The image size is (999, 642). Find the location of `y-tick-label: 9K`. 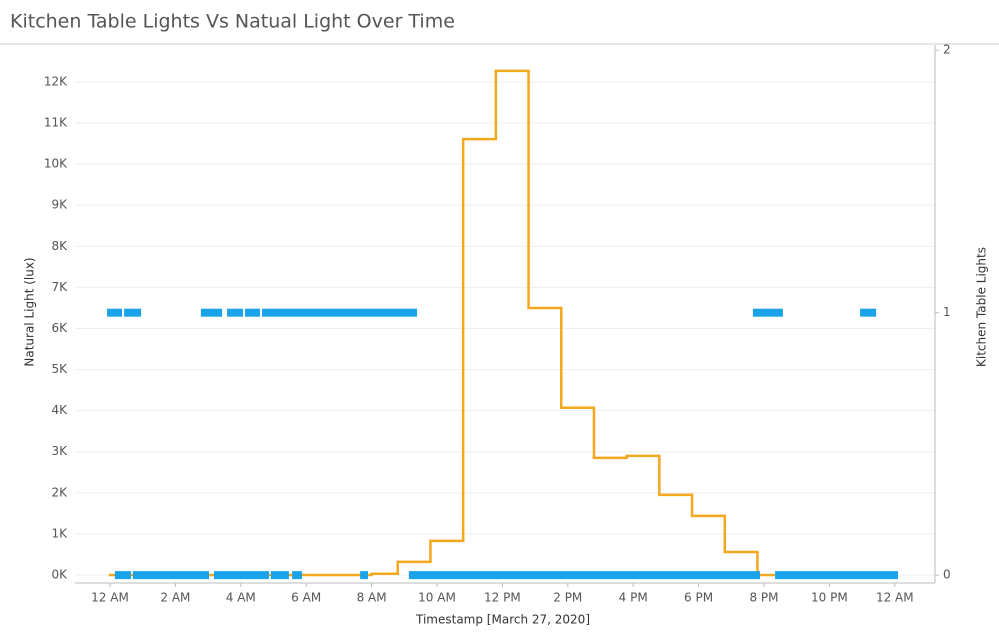

y-tick-label: 9K is located at coordinates (59, 205).